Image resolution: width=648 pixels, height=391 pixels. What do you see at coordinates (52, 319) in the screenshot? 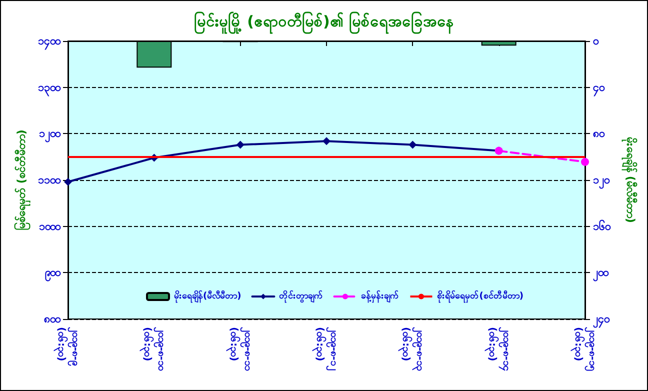
I see `y-tick-label: ၈၀၀` at bounding box center [52, 319].